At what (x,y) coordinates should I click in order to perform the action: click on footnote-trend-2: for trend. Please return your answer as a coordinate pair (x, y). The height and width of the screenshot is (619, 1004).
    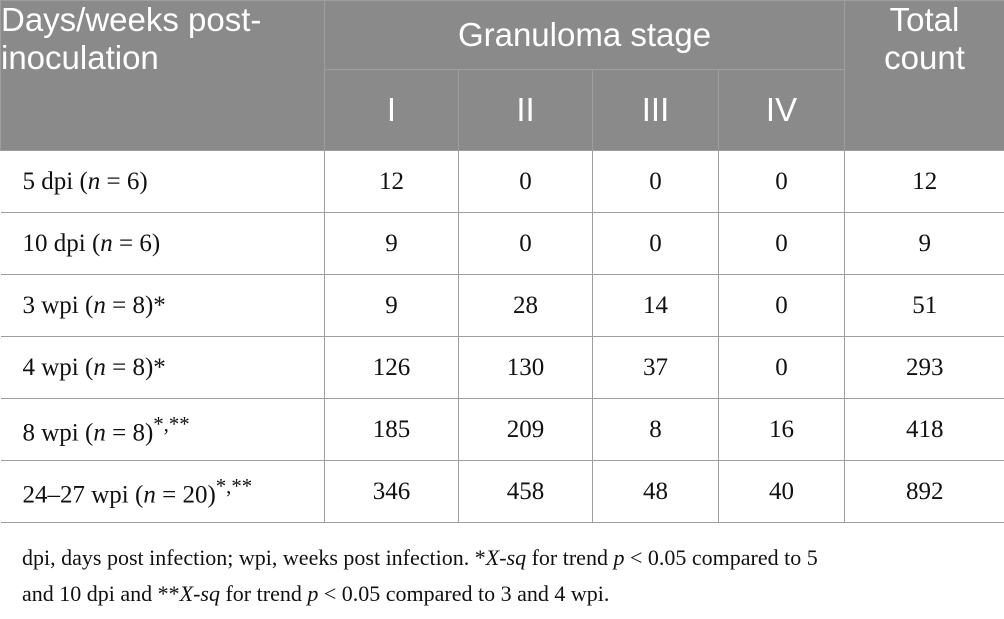
    Looking at the image, I should click on (263, 593).